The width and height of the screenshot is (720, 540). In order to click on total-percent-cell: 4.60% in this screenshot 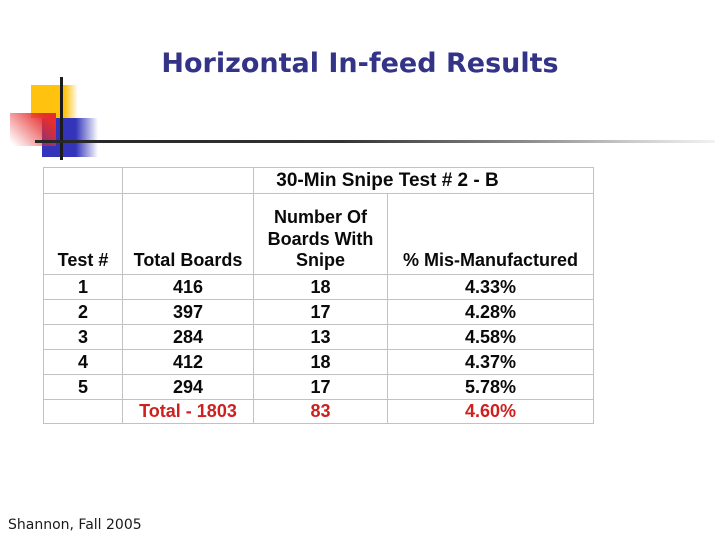, I will do `click(490, 411)`.